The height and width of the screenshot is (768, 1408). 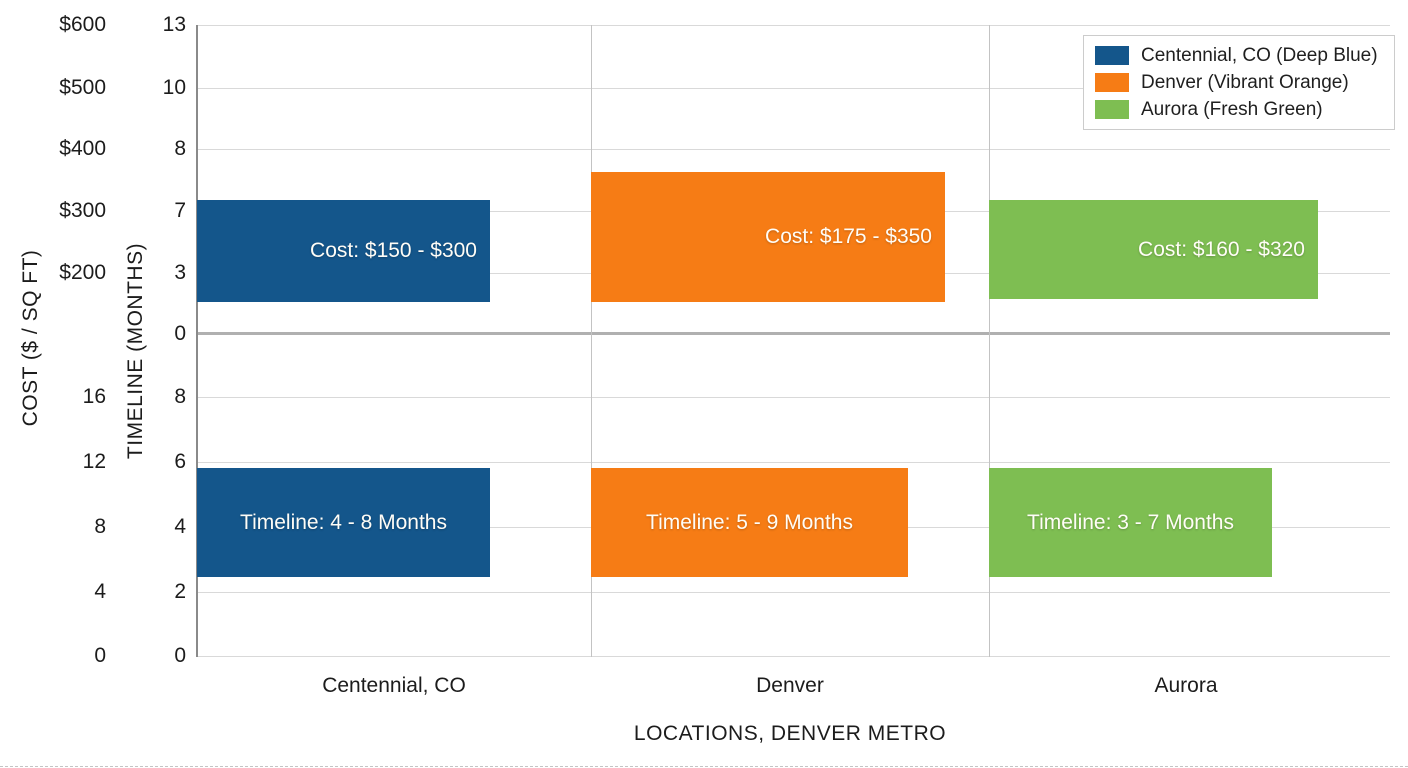 I want to click on timeline-tick: 4, so click(x=180, y=526).